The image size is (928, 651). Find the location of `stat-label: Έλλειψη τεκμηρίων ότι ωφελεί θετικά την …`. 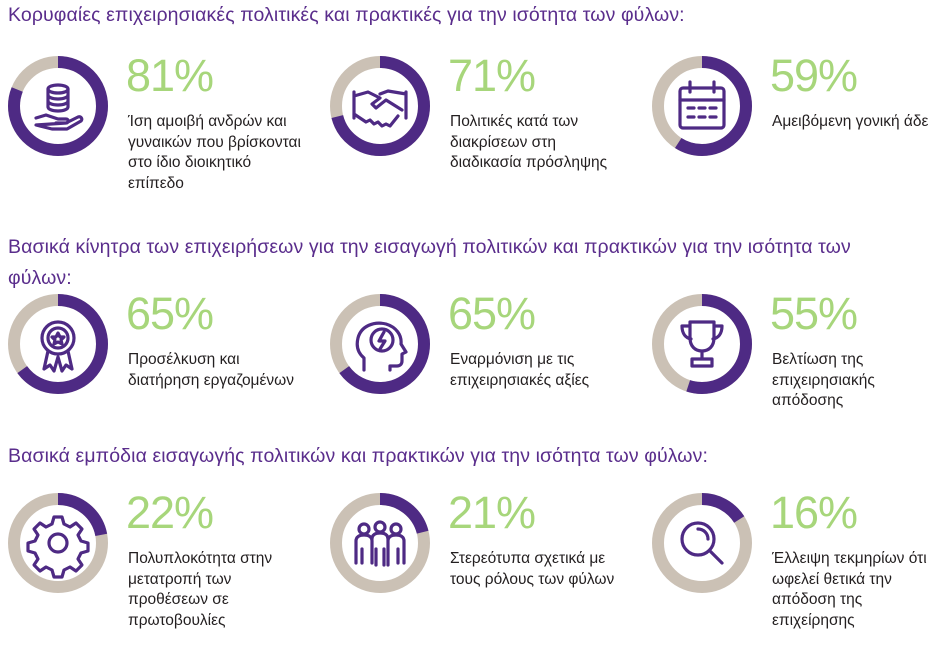

stat-label: Έλλειψη τεκμηρίων ότι ωφελεί θετικά την … is located at coordinates (849, 589).